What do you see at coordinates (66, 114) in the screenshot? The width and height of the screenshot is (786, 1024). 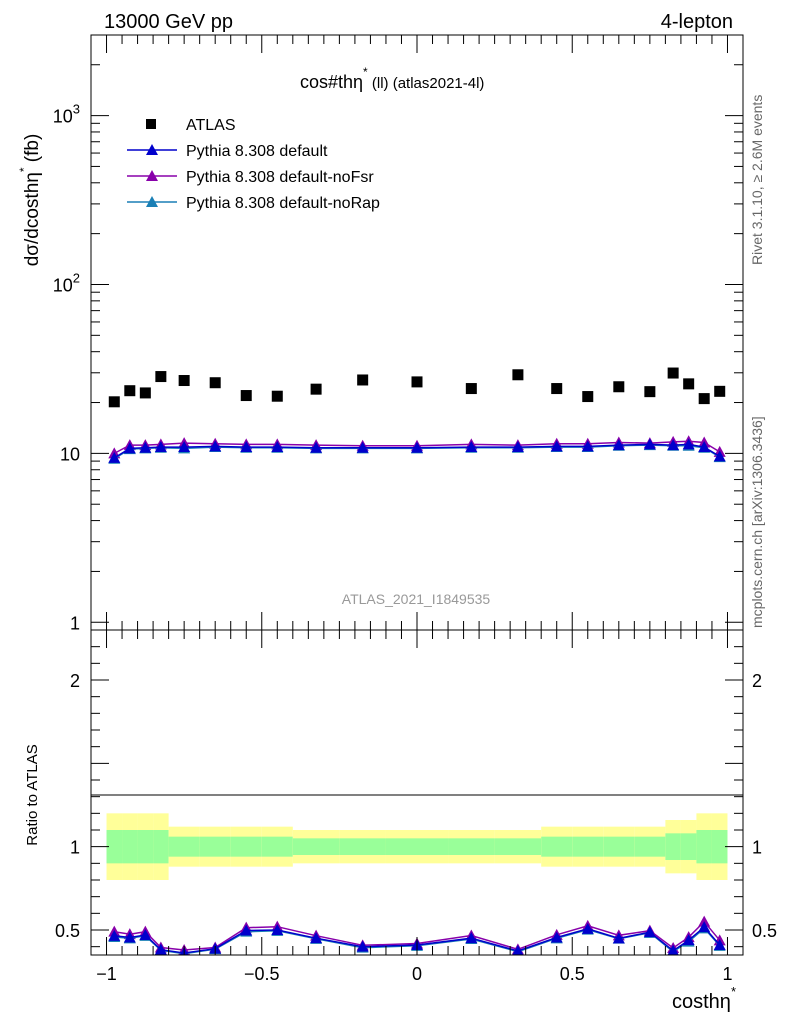 I see `y-tick-label: 10³` at bounding box center [66, 114].